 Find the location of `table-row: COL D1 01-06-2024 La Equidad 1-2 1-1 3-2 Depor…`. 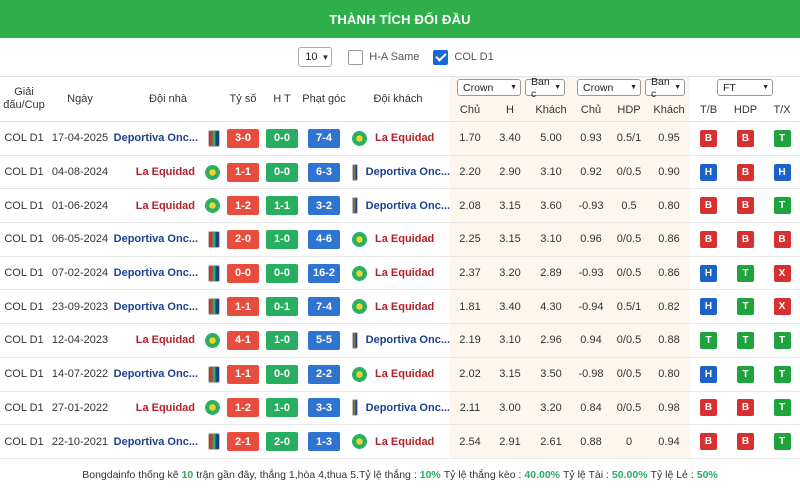

table-row: COL D1 01-06-2024 La Equidad 1-2 1-1 3-2 Depor… is located at coordinates (400, 206).